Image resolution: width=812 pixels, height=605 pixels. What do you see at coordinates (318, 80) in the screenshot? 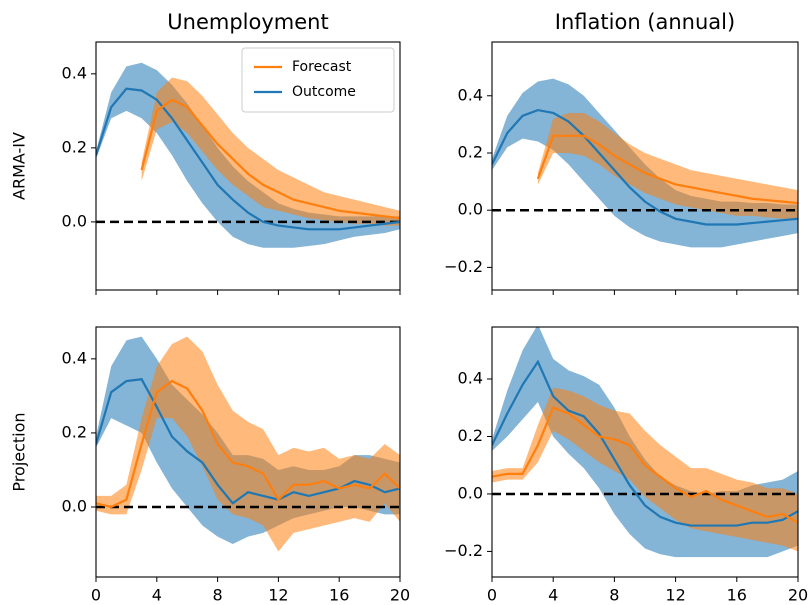
I see `legend-box` at bounding box center [318, 80].